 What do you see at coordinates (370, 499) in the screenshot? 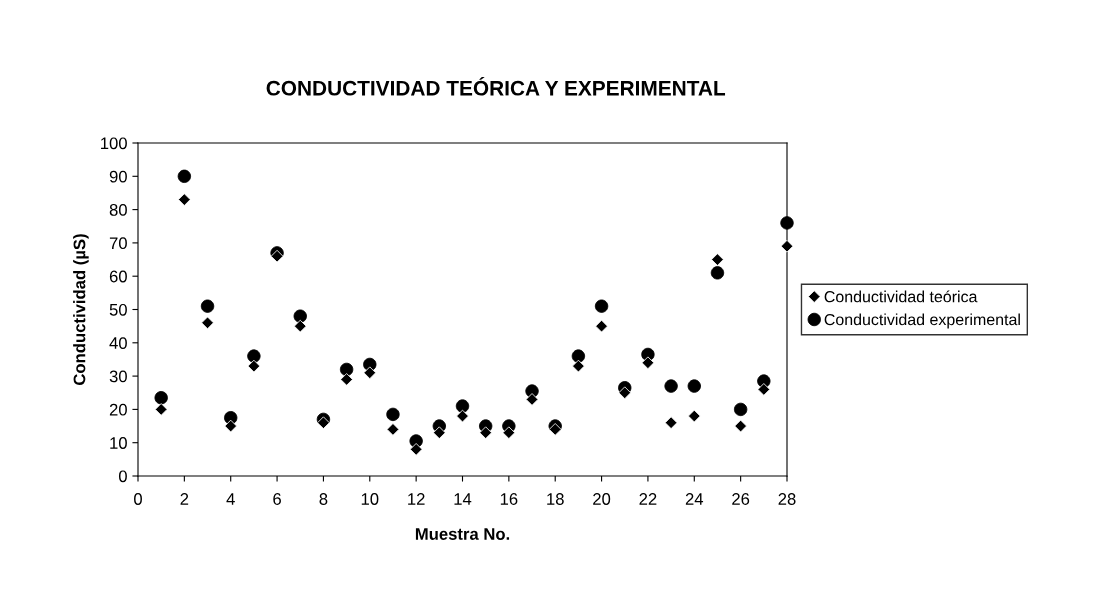
I see `x-tick-label: 10` at bounding box center [370, 499].